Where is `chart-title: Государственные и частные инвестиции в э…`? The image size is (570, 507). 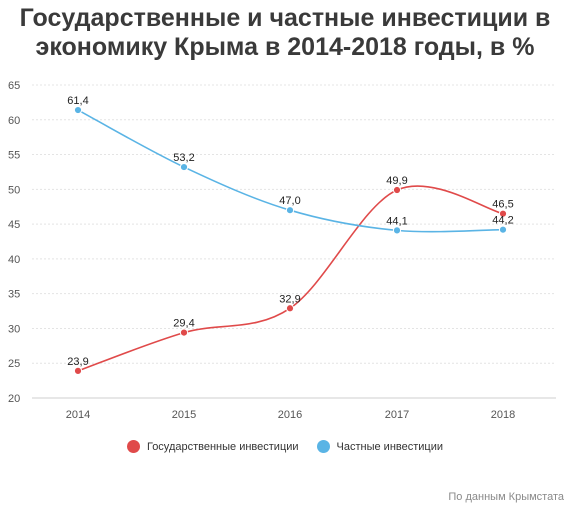
chart-title: Государственные и частные инвестиции в э… is located at coordinates (285, 32).